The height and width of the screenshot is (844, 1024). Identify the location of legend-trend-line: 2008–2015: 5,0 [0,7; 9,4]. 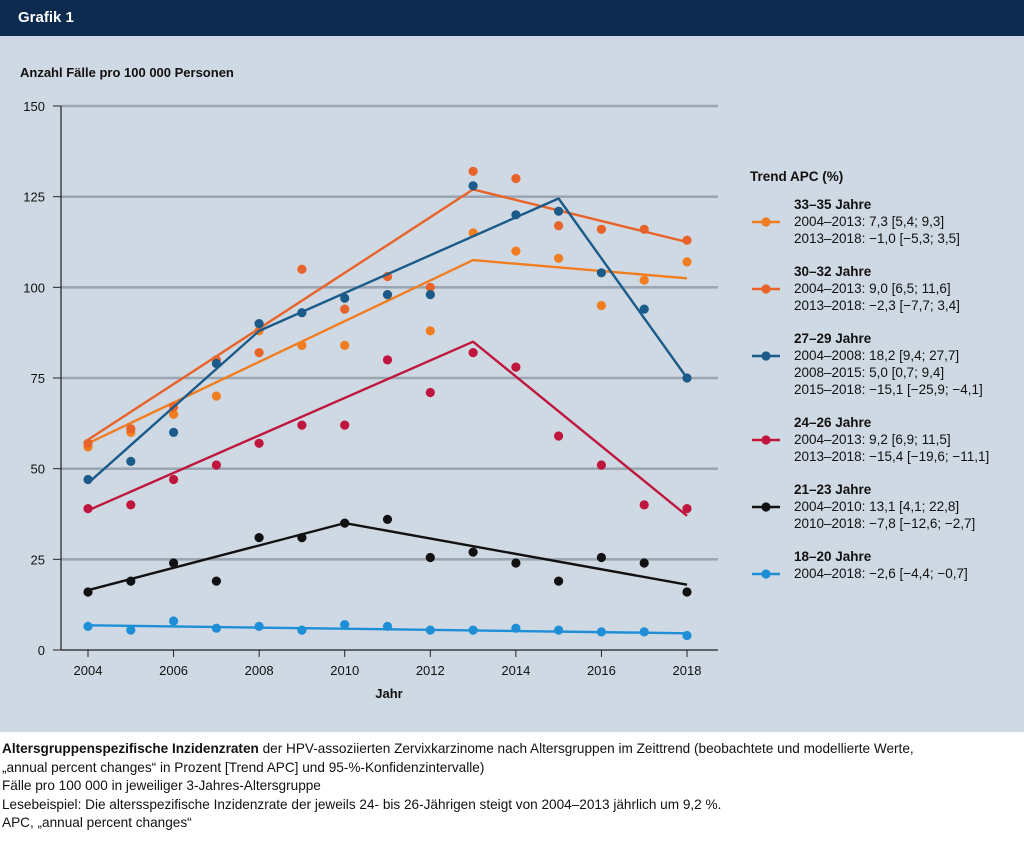
(869, 372).